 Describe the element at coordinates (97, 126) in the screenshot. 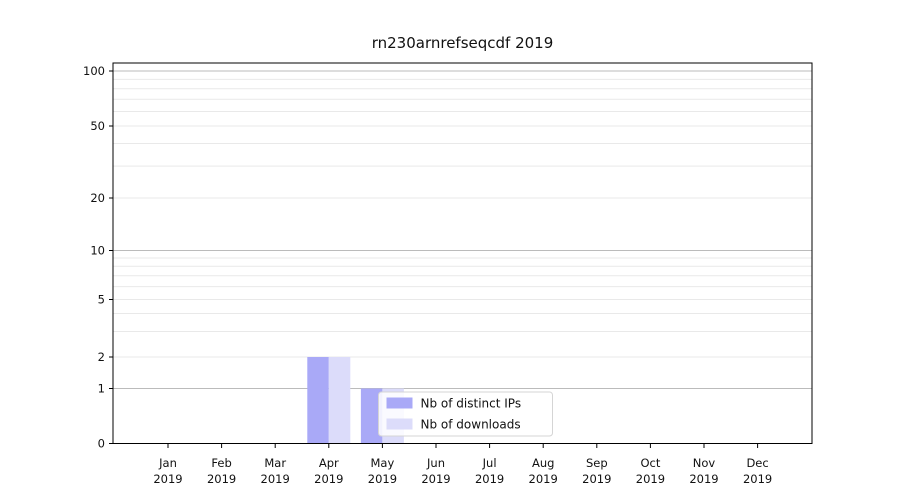

I see `y-tick-label: 50` at that location.